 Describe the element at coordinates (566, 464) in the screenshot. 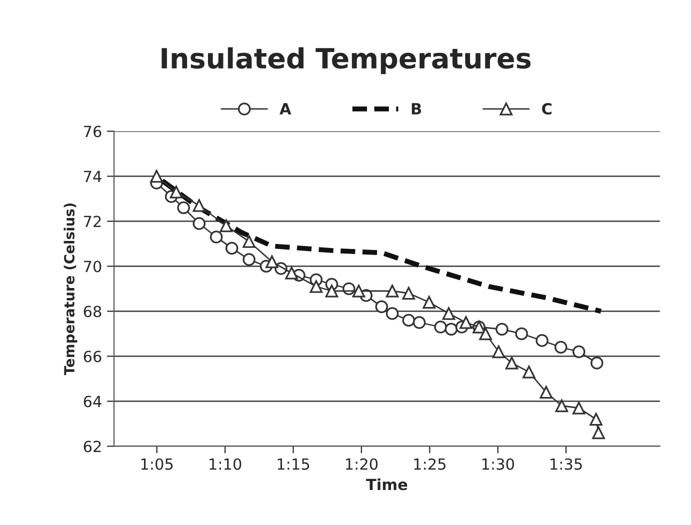

I see `x-tick-label: 1:35` at that location.